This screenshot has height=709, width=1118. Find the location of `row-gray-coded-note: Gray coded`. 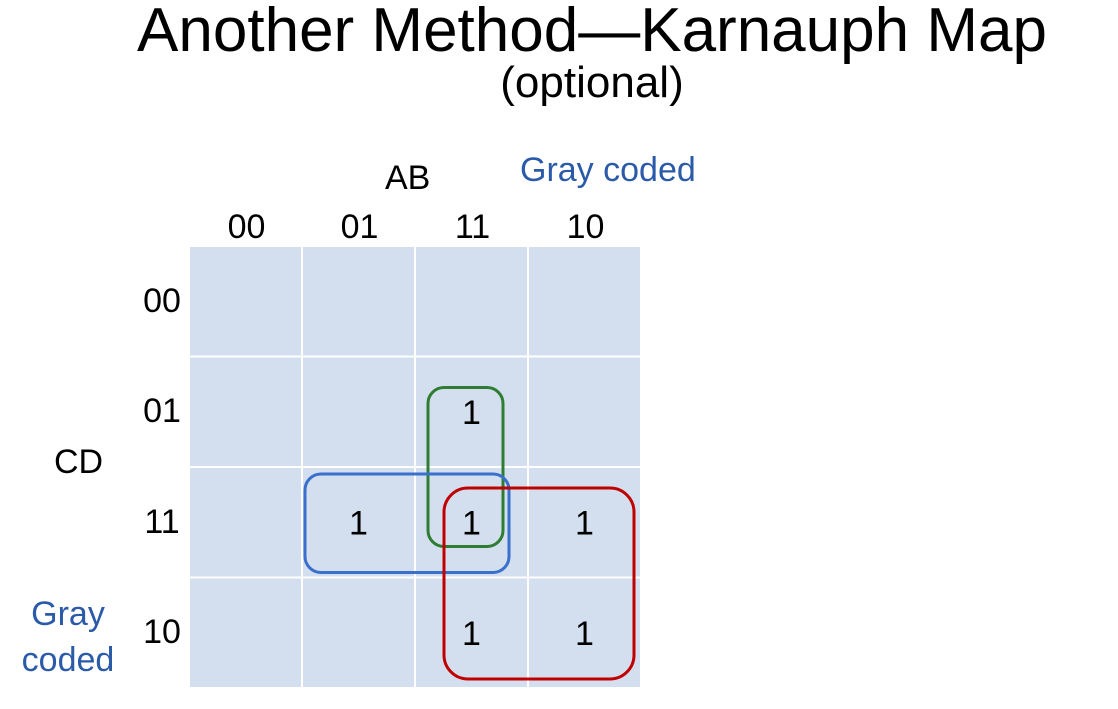

row-gray-coded-note: Gray coded is located at coordinates (68, 637).